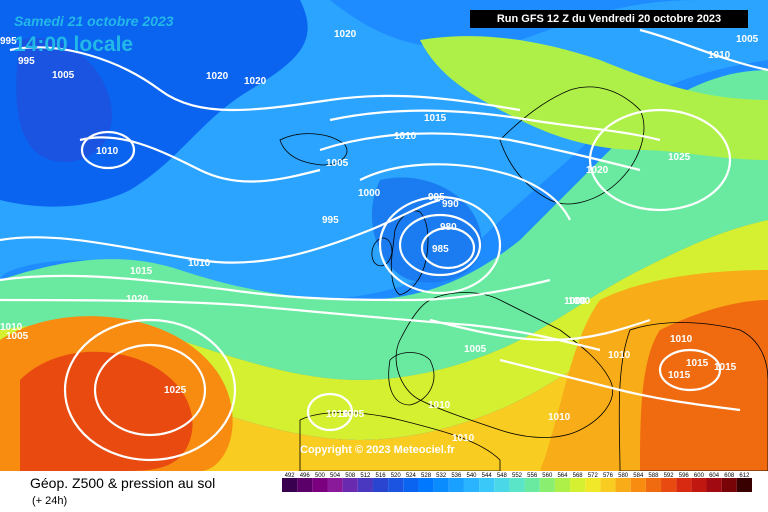 Image resolution: width=768 pixels, height=512 pixels. I want to click on isobar-1025-atlantic, so click(150, 390).